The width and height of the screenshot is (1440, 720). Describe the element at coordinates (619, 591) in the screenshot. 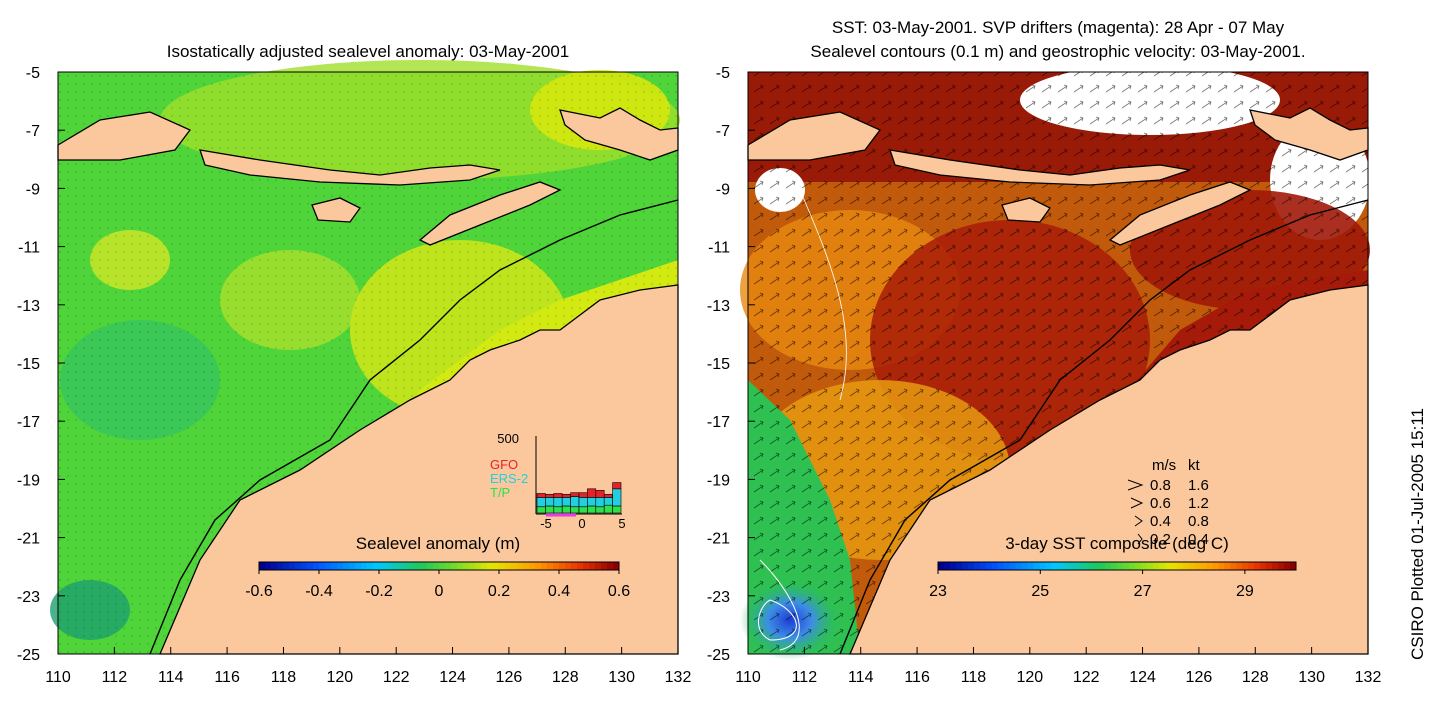

I see `colorbar-tick-label: 0.6` at that location.